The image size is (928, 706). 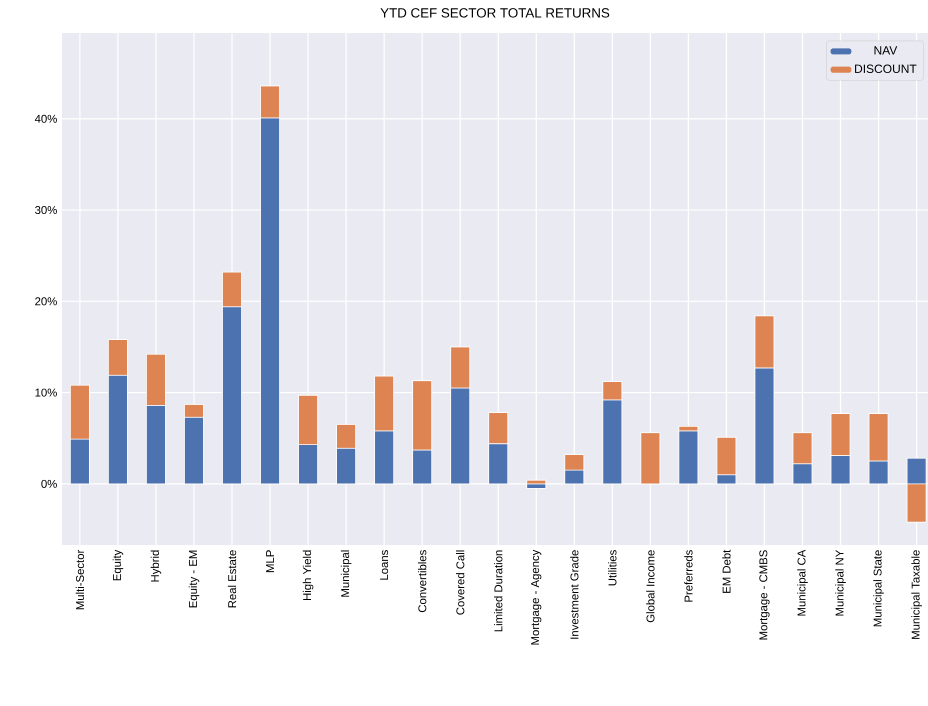 What do you see at coordinates (156, 566) in the screenshot?
I see `x-tick-label: Hybrid` at bounding box center [156, 566].